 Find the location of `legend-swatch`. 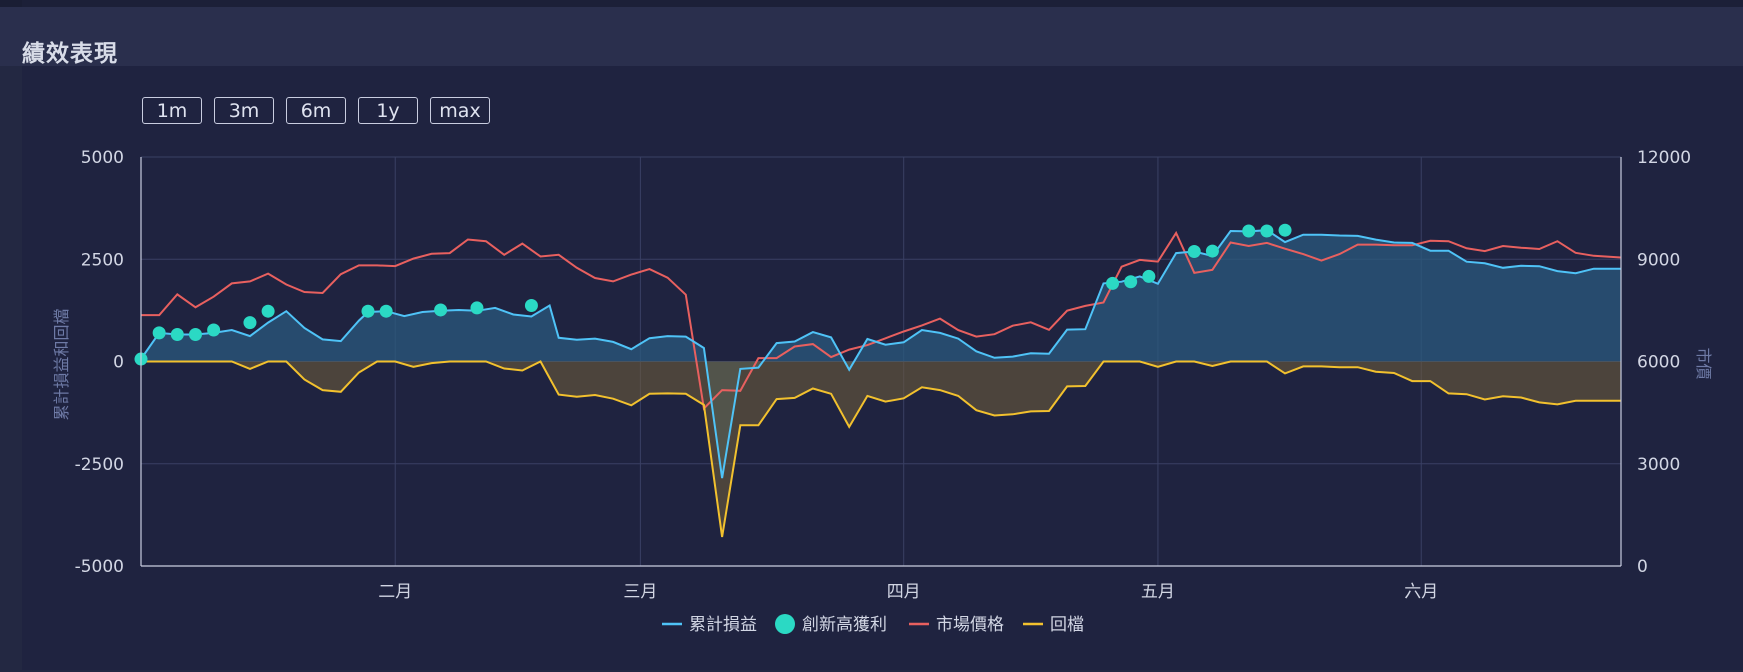

legend-swatch is located at coordinates (785, 624).